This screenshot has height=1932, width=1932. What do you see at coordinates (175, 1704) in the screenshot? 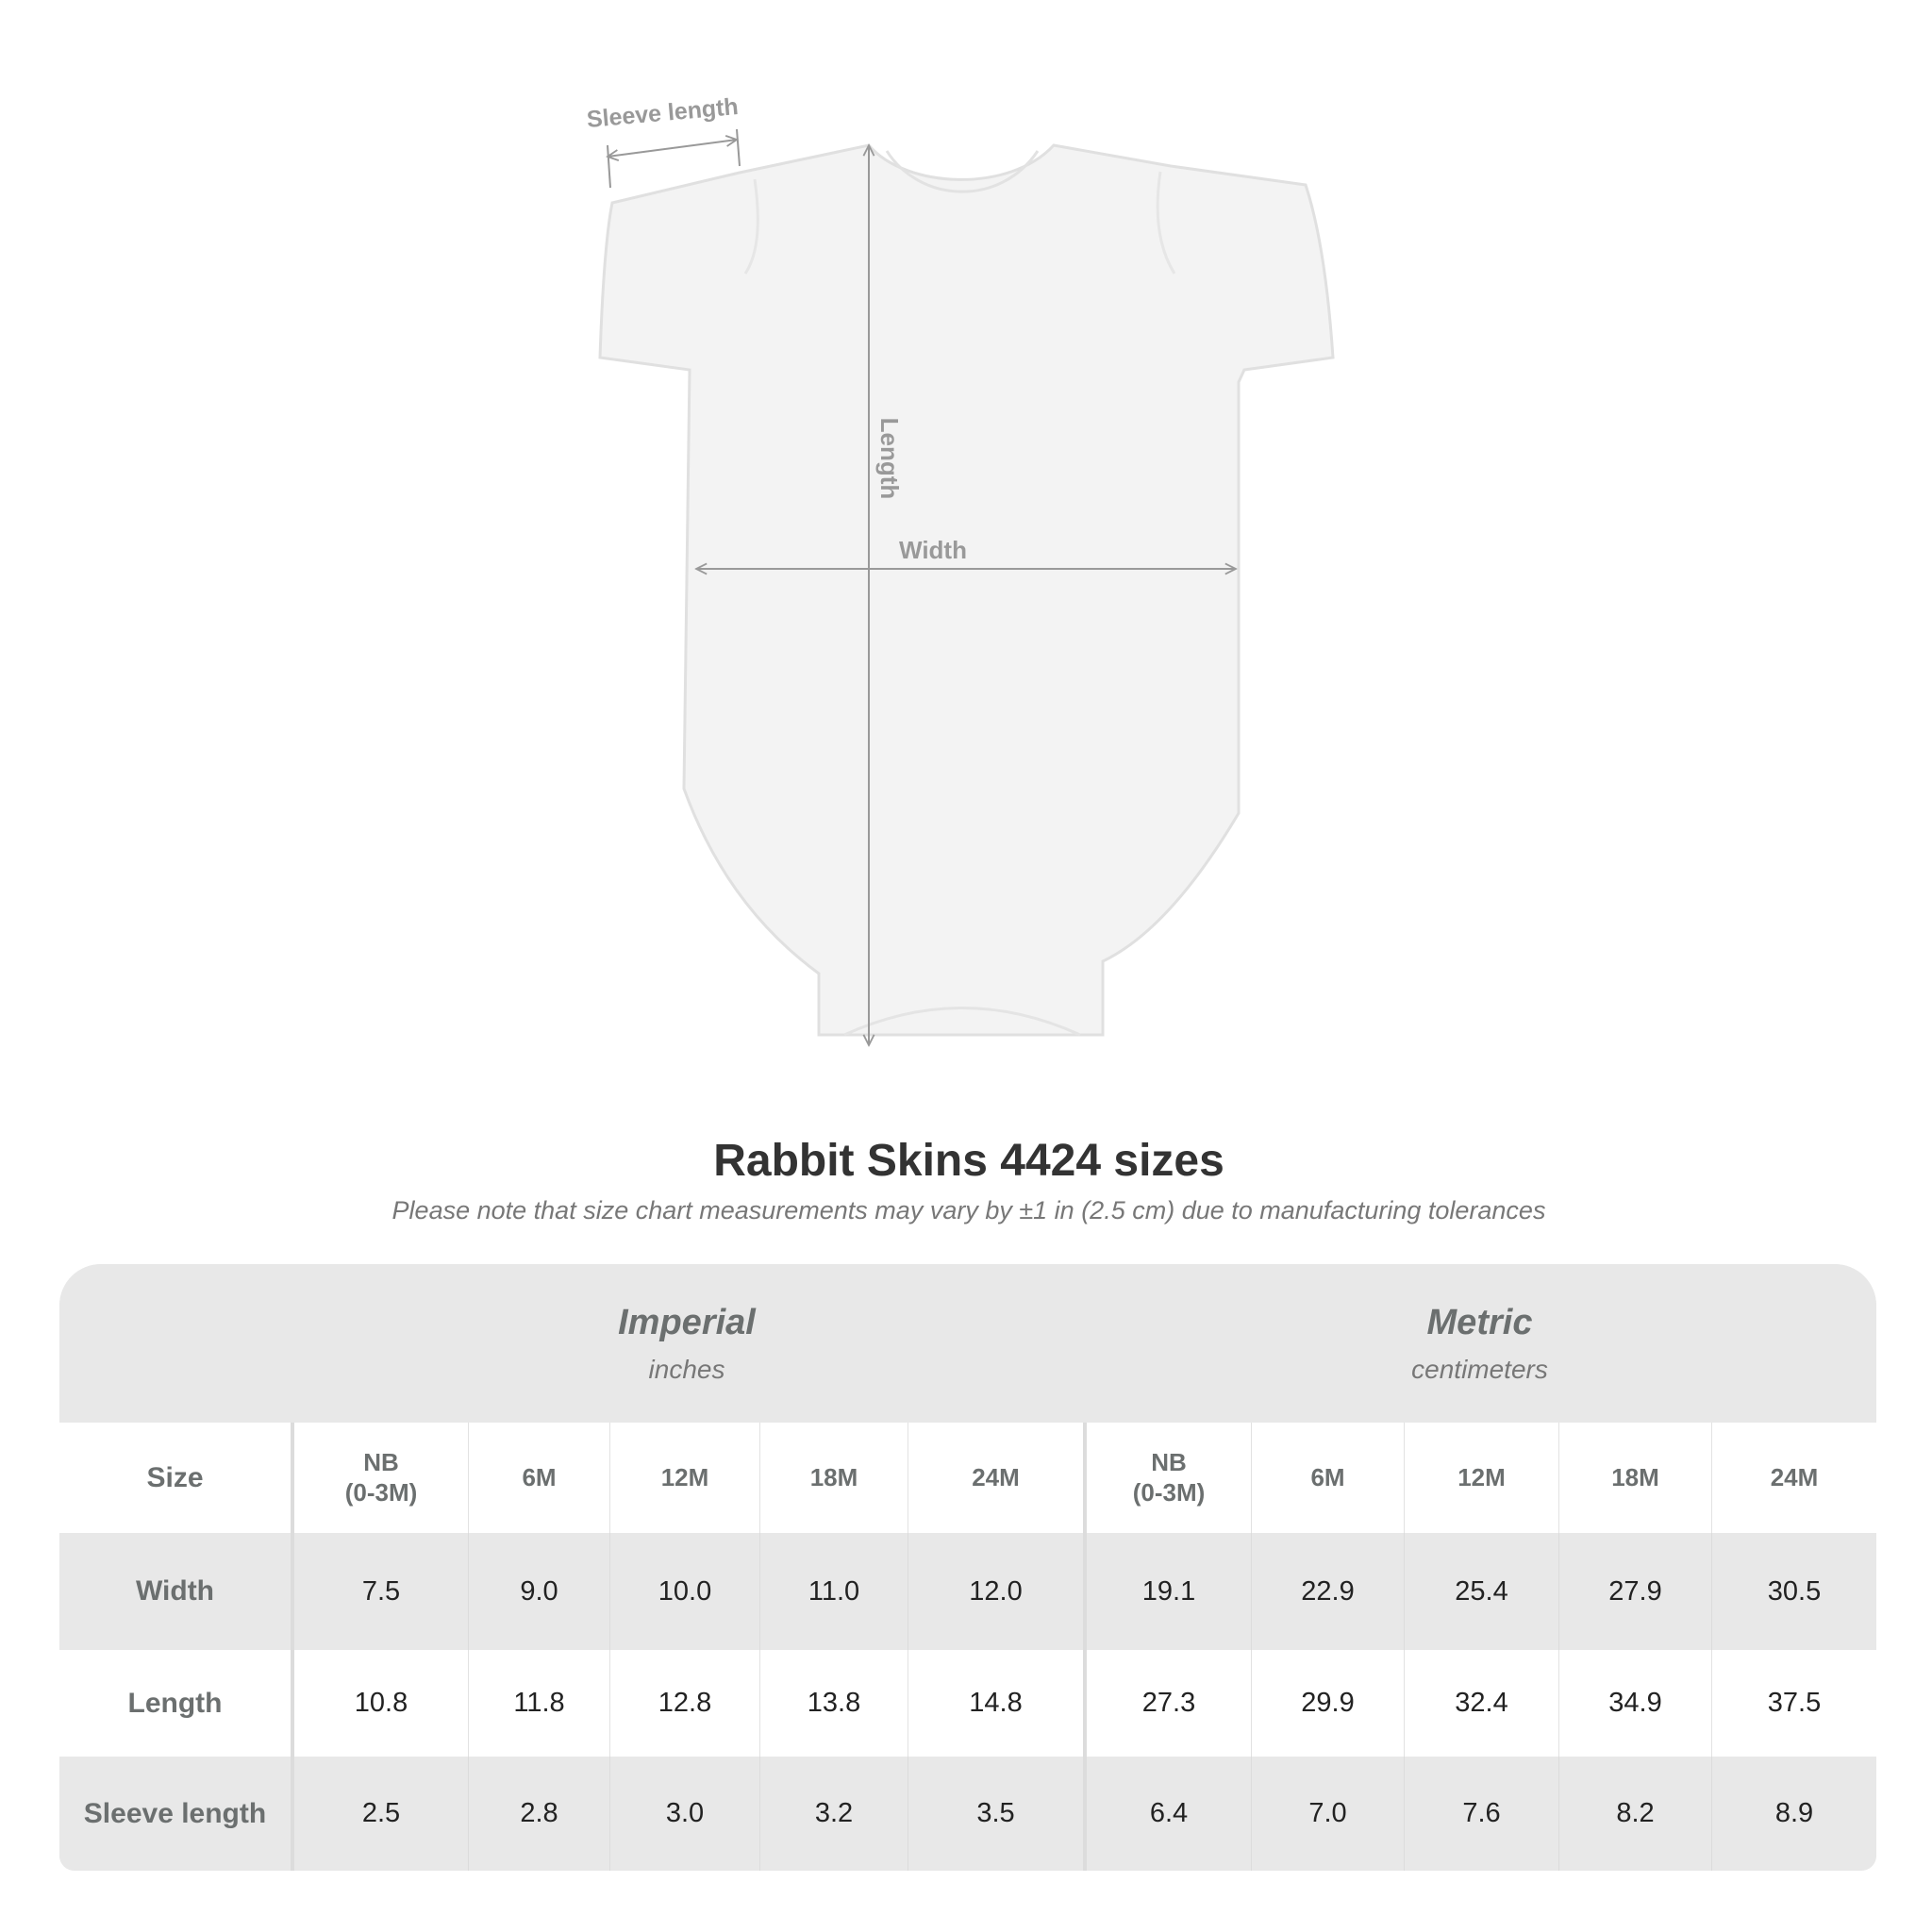
I see `row-label: Length` at bounding box center [175, 1704].